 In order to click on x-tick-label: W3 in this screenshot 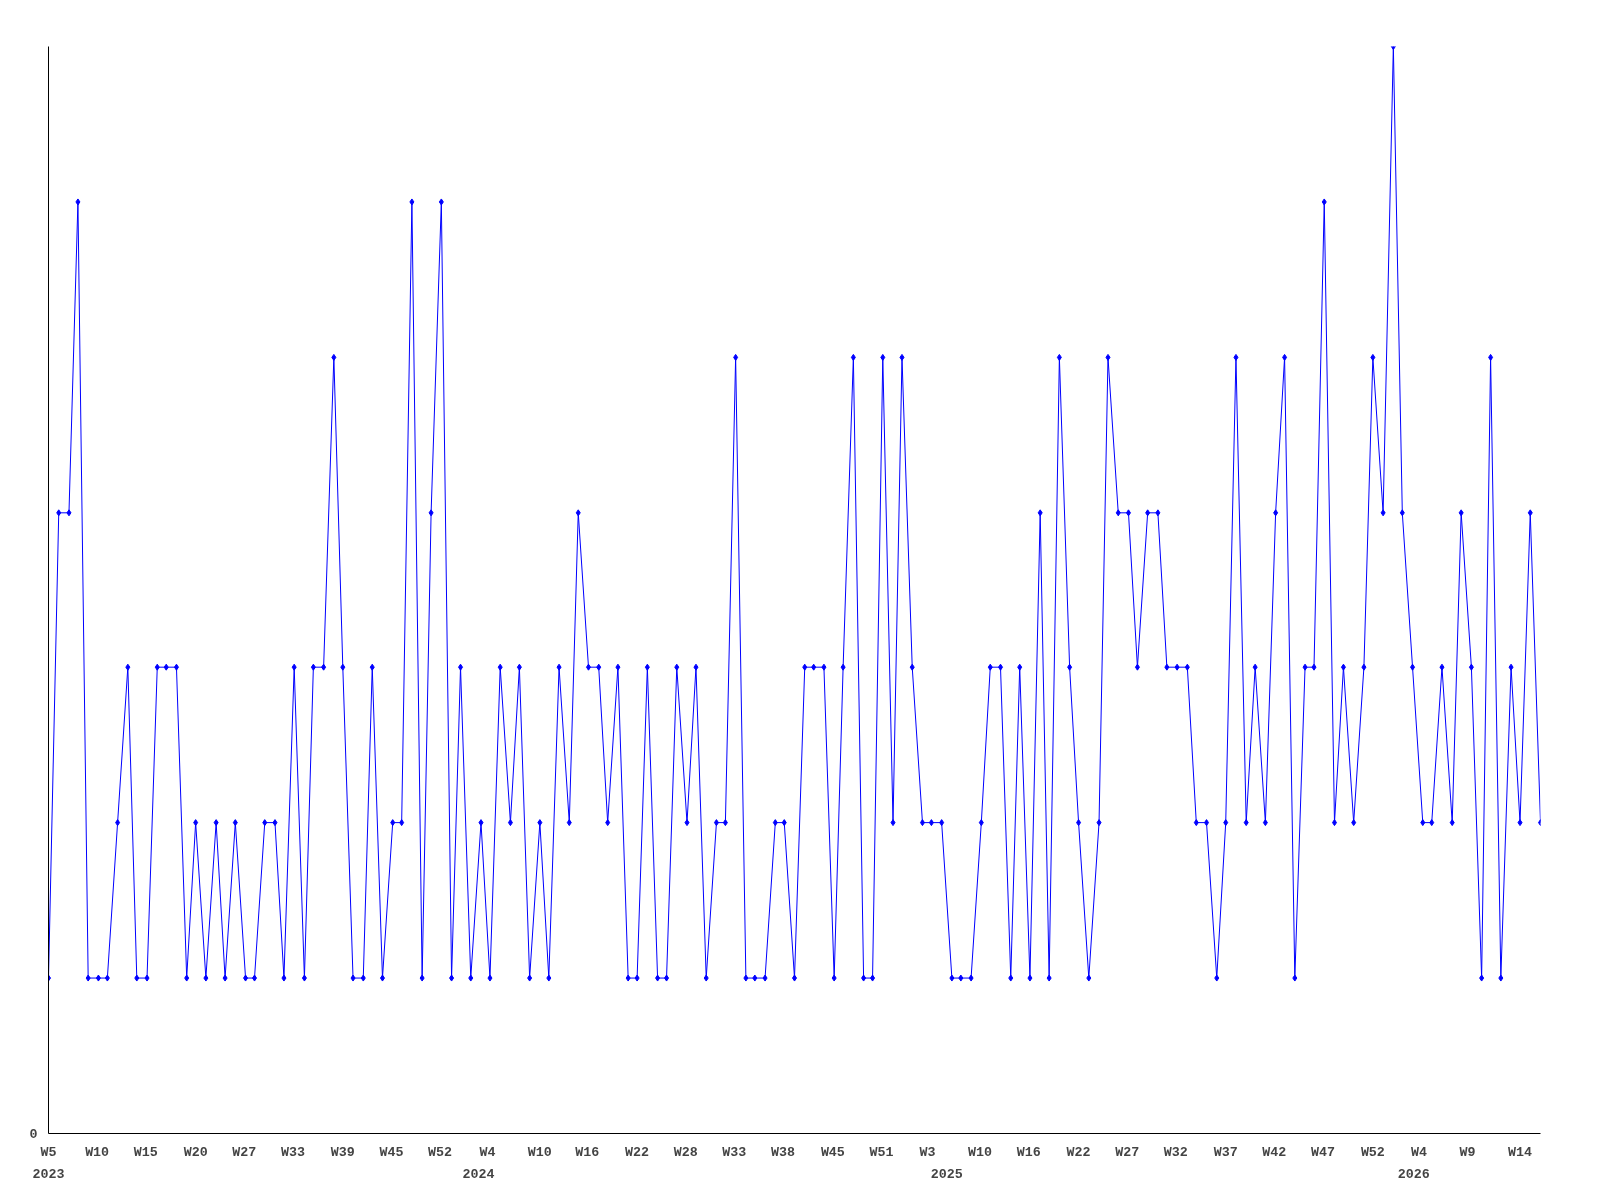, I will do `click(927, 1152)`.